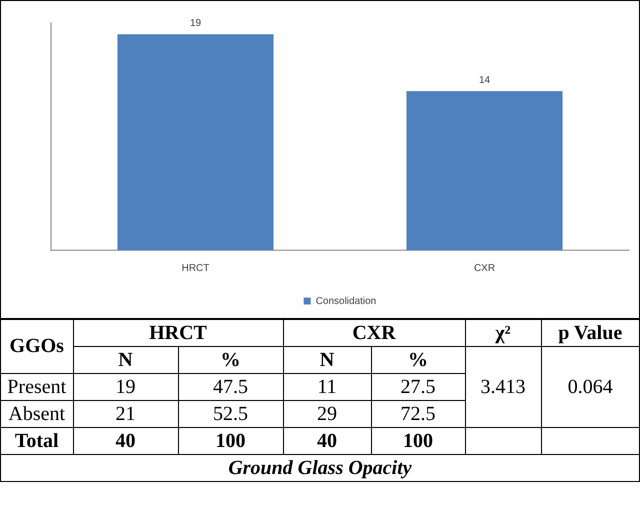  I want to click on text: 27.5, so click(418, 387).